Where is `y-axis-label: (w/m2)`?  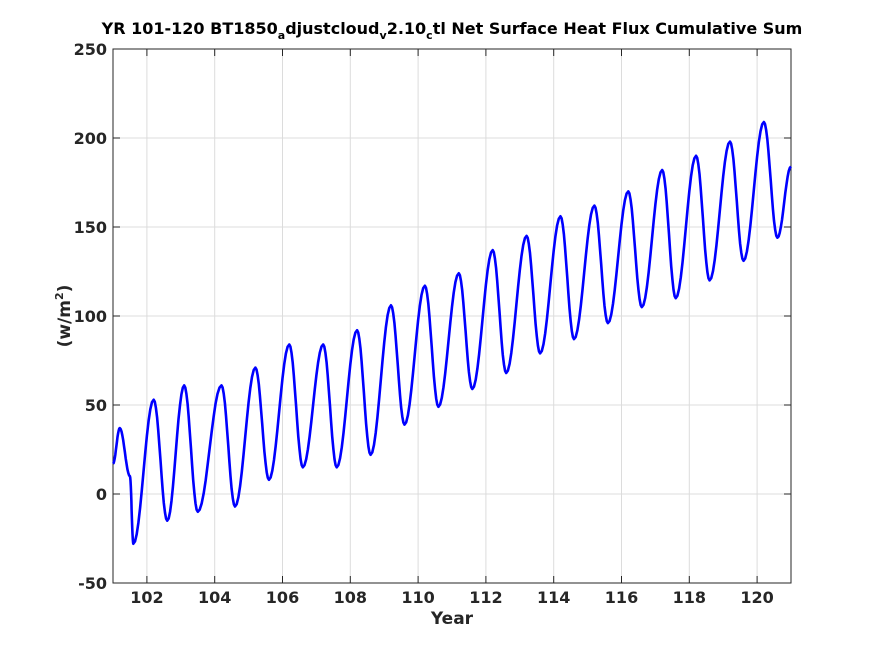 y-axis-label: (w/m2) is located at coordinates (64, 316).